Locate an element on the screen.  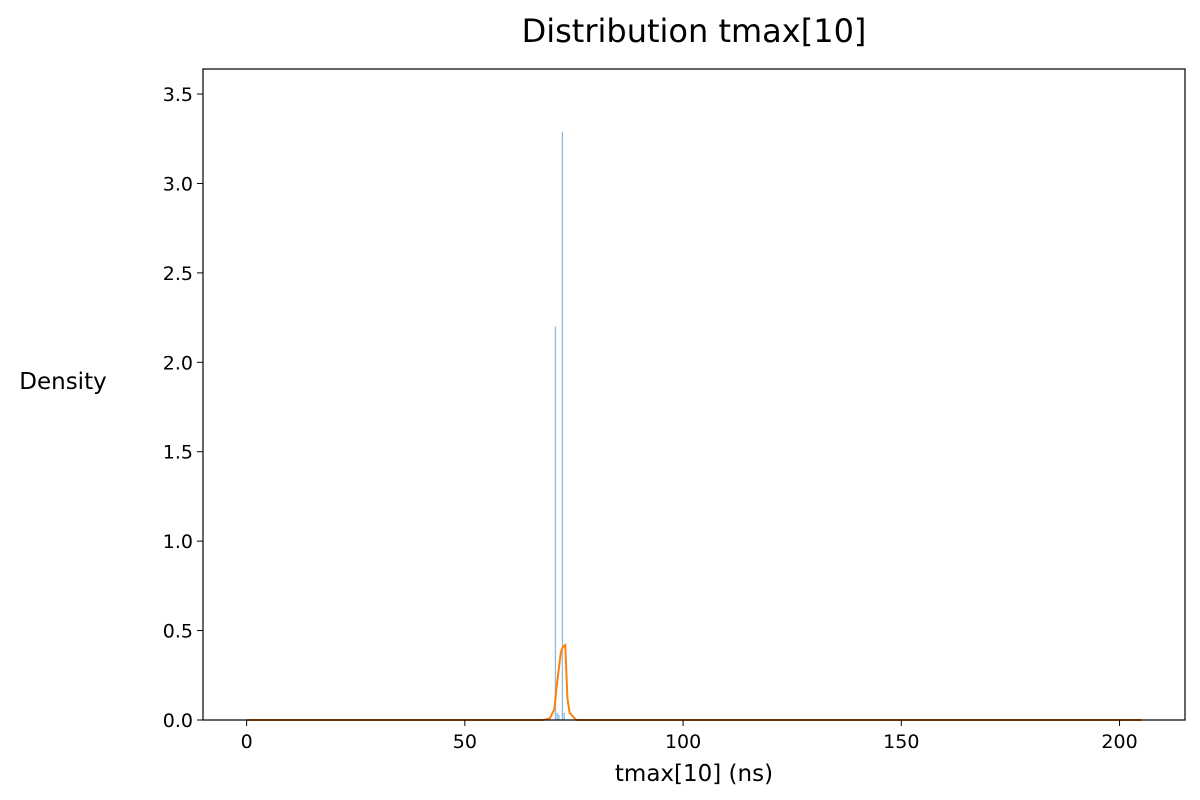
x-tick-label: 150 is located at coordinates (901, 742).